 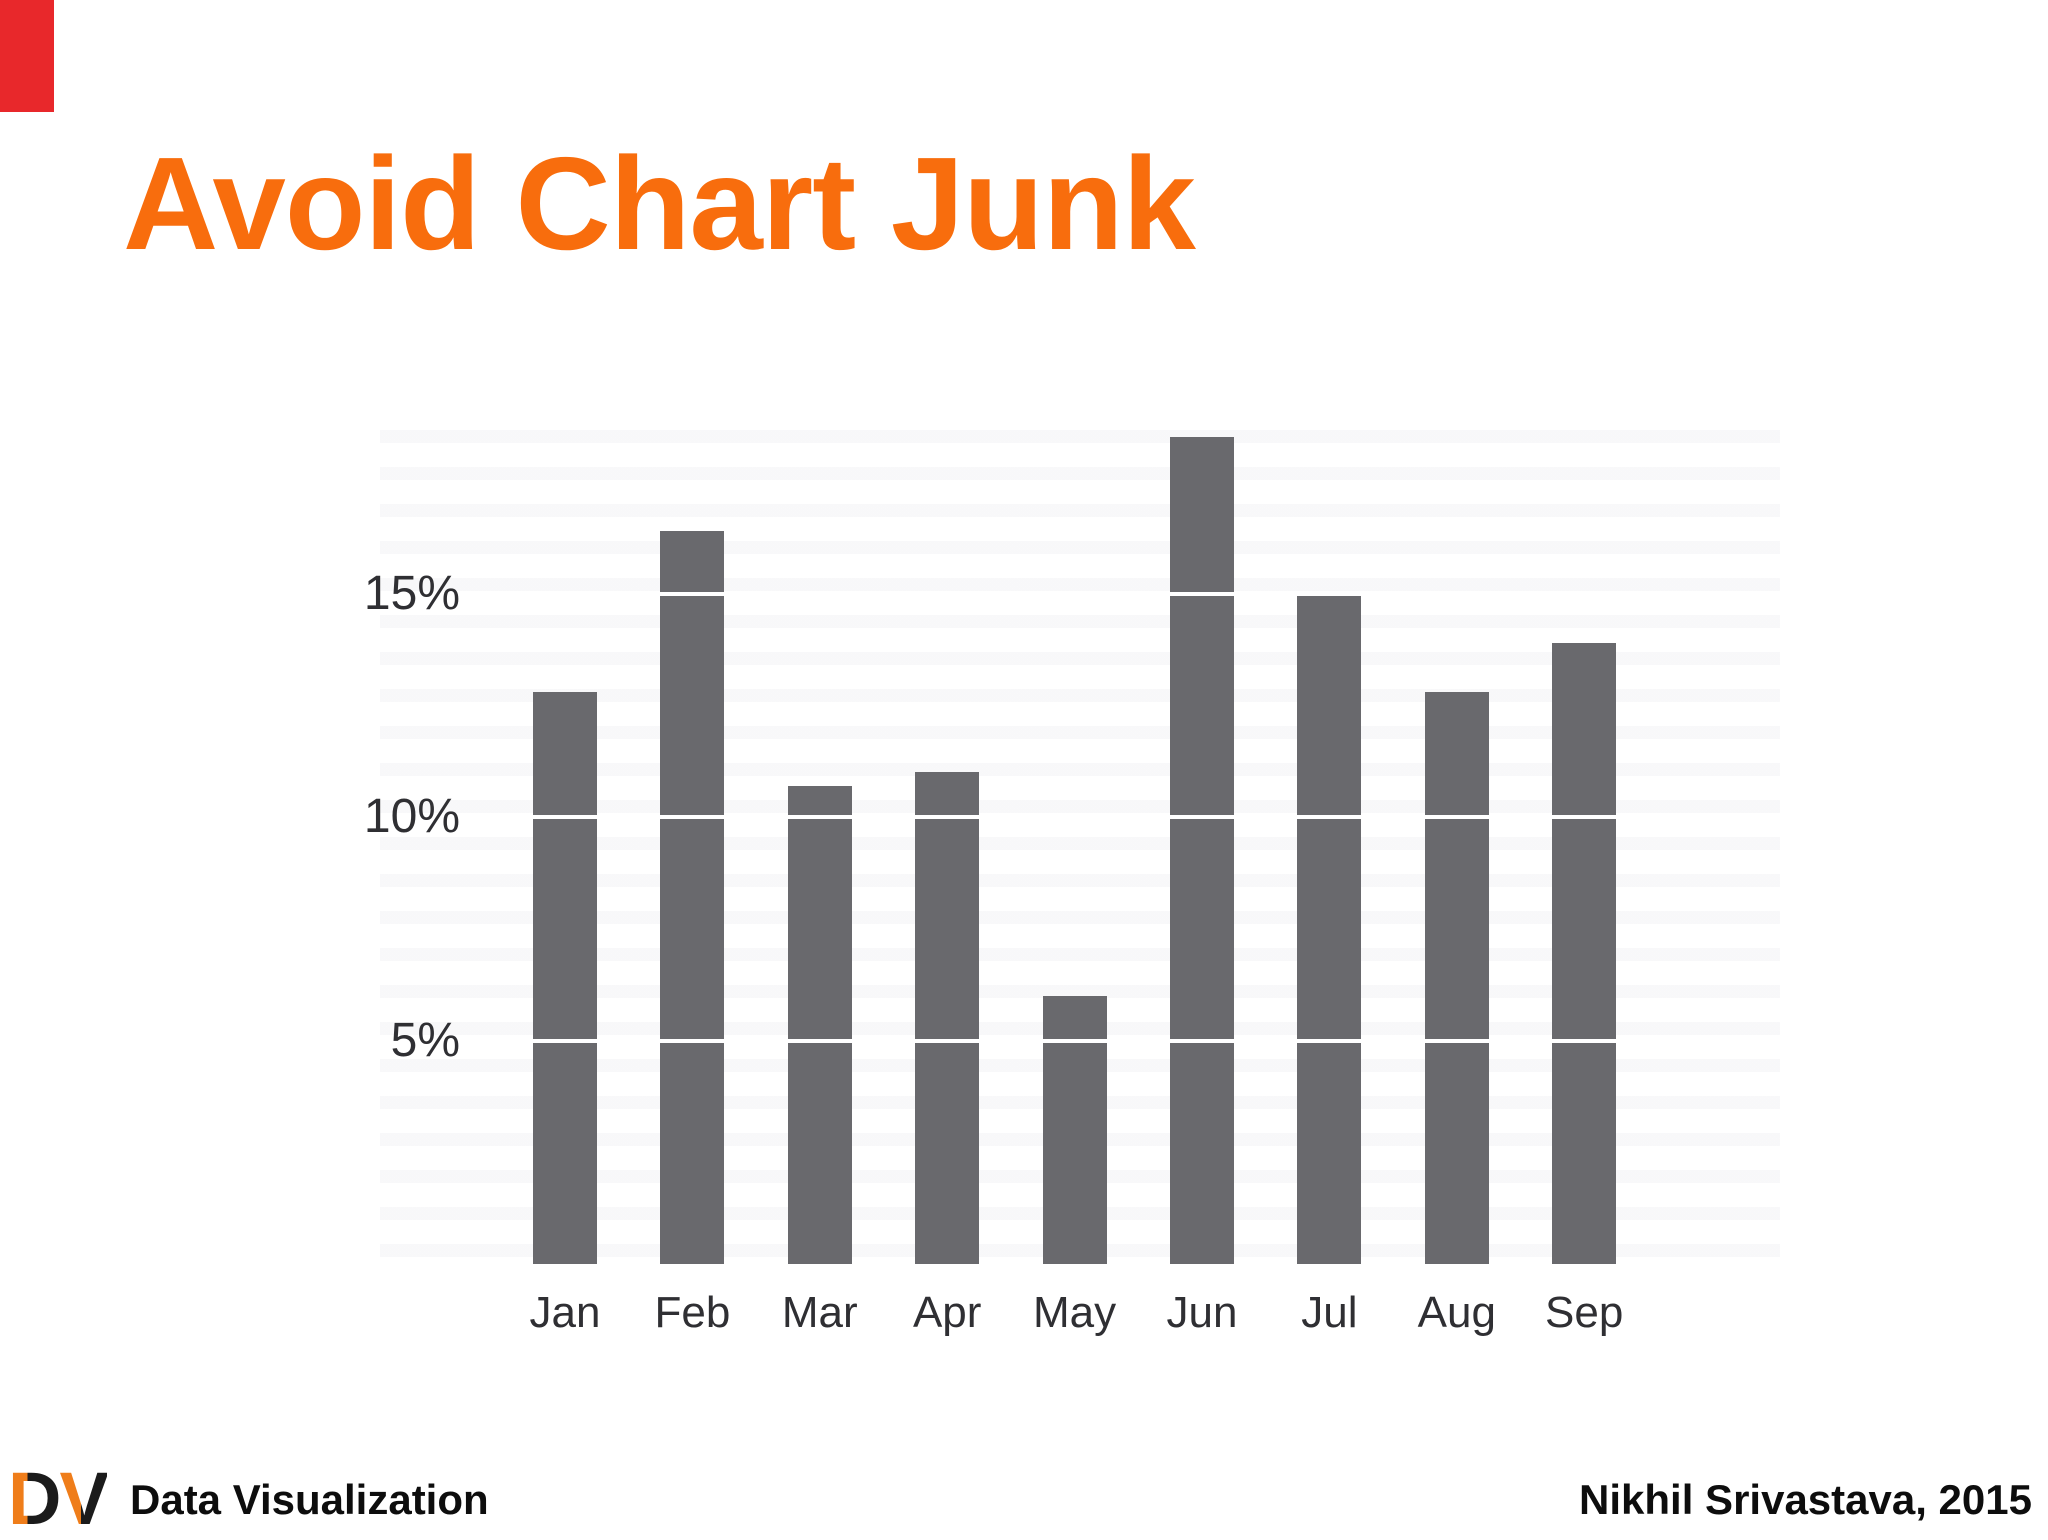 What do you see at coordinates (1095, 817) in the screenshot?
I see `gridline-10%` at bounding box center [1095, 817].